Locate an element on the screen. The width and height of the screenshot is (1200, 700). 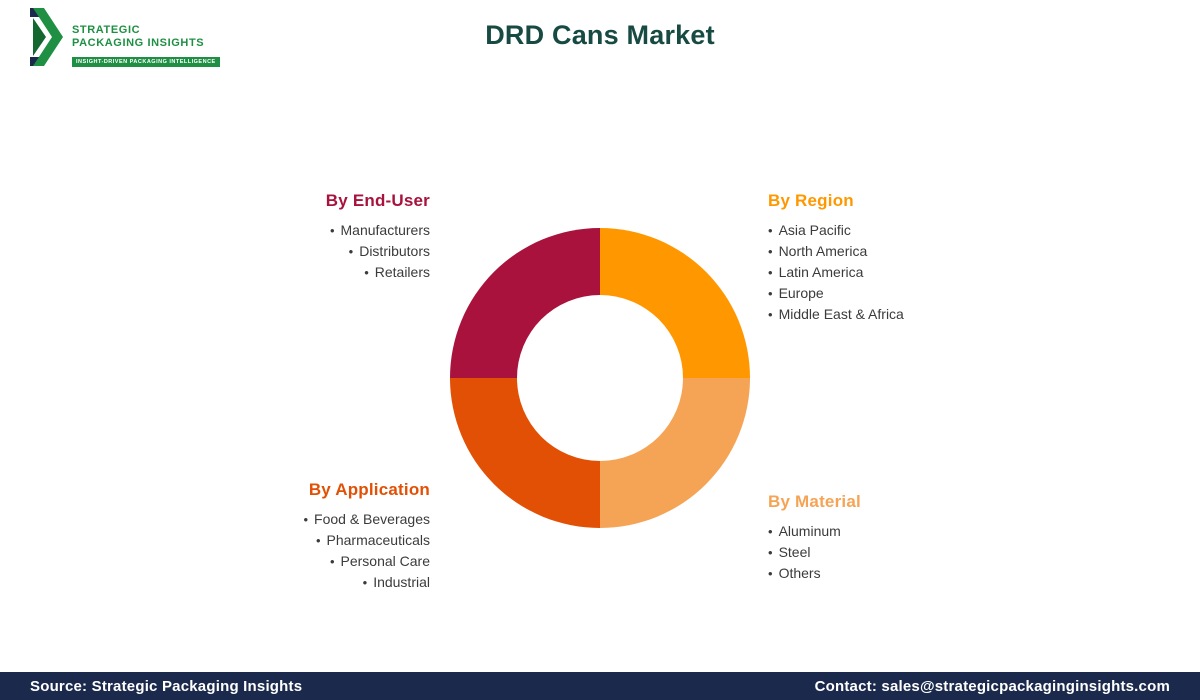
donut-hole is located at coordinates (600, 378).